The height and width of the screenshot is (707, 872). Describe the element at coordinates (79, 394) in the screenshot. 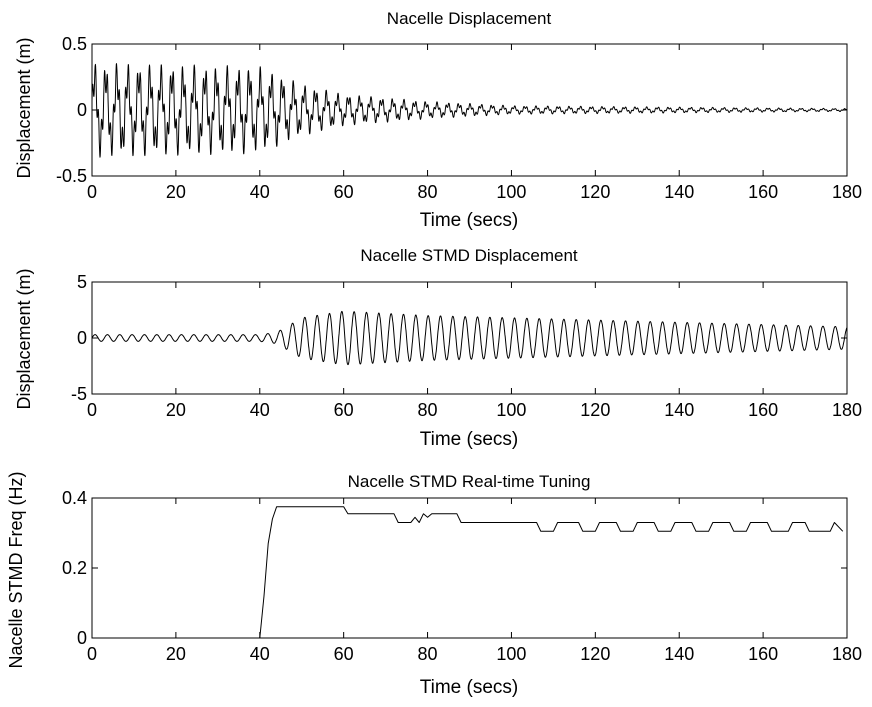

I see `y-tick-label: -5` at that location.